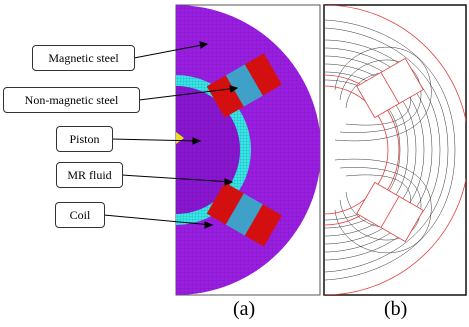  I want to click on upper-coil-assembly, so click(244, 85).